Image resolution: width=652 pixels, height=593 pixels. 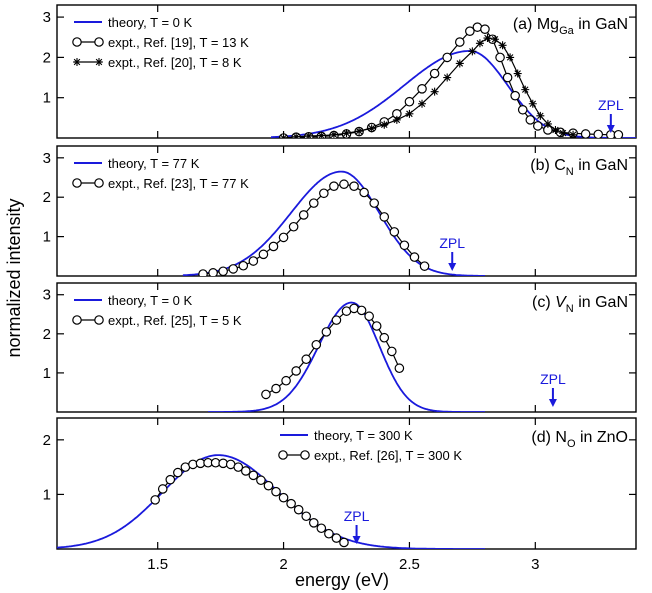 I want to click on legend-label: expt., Ref. [26], T = 300 K, so click(x=388, y=455).